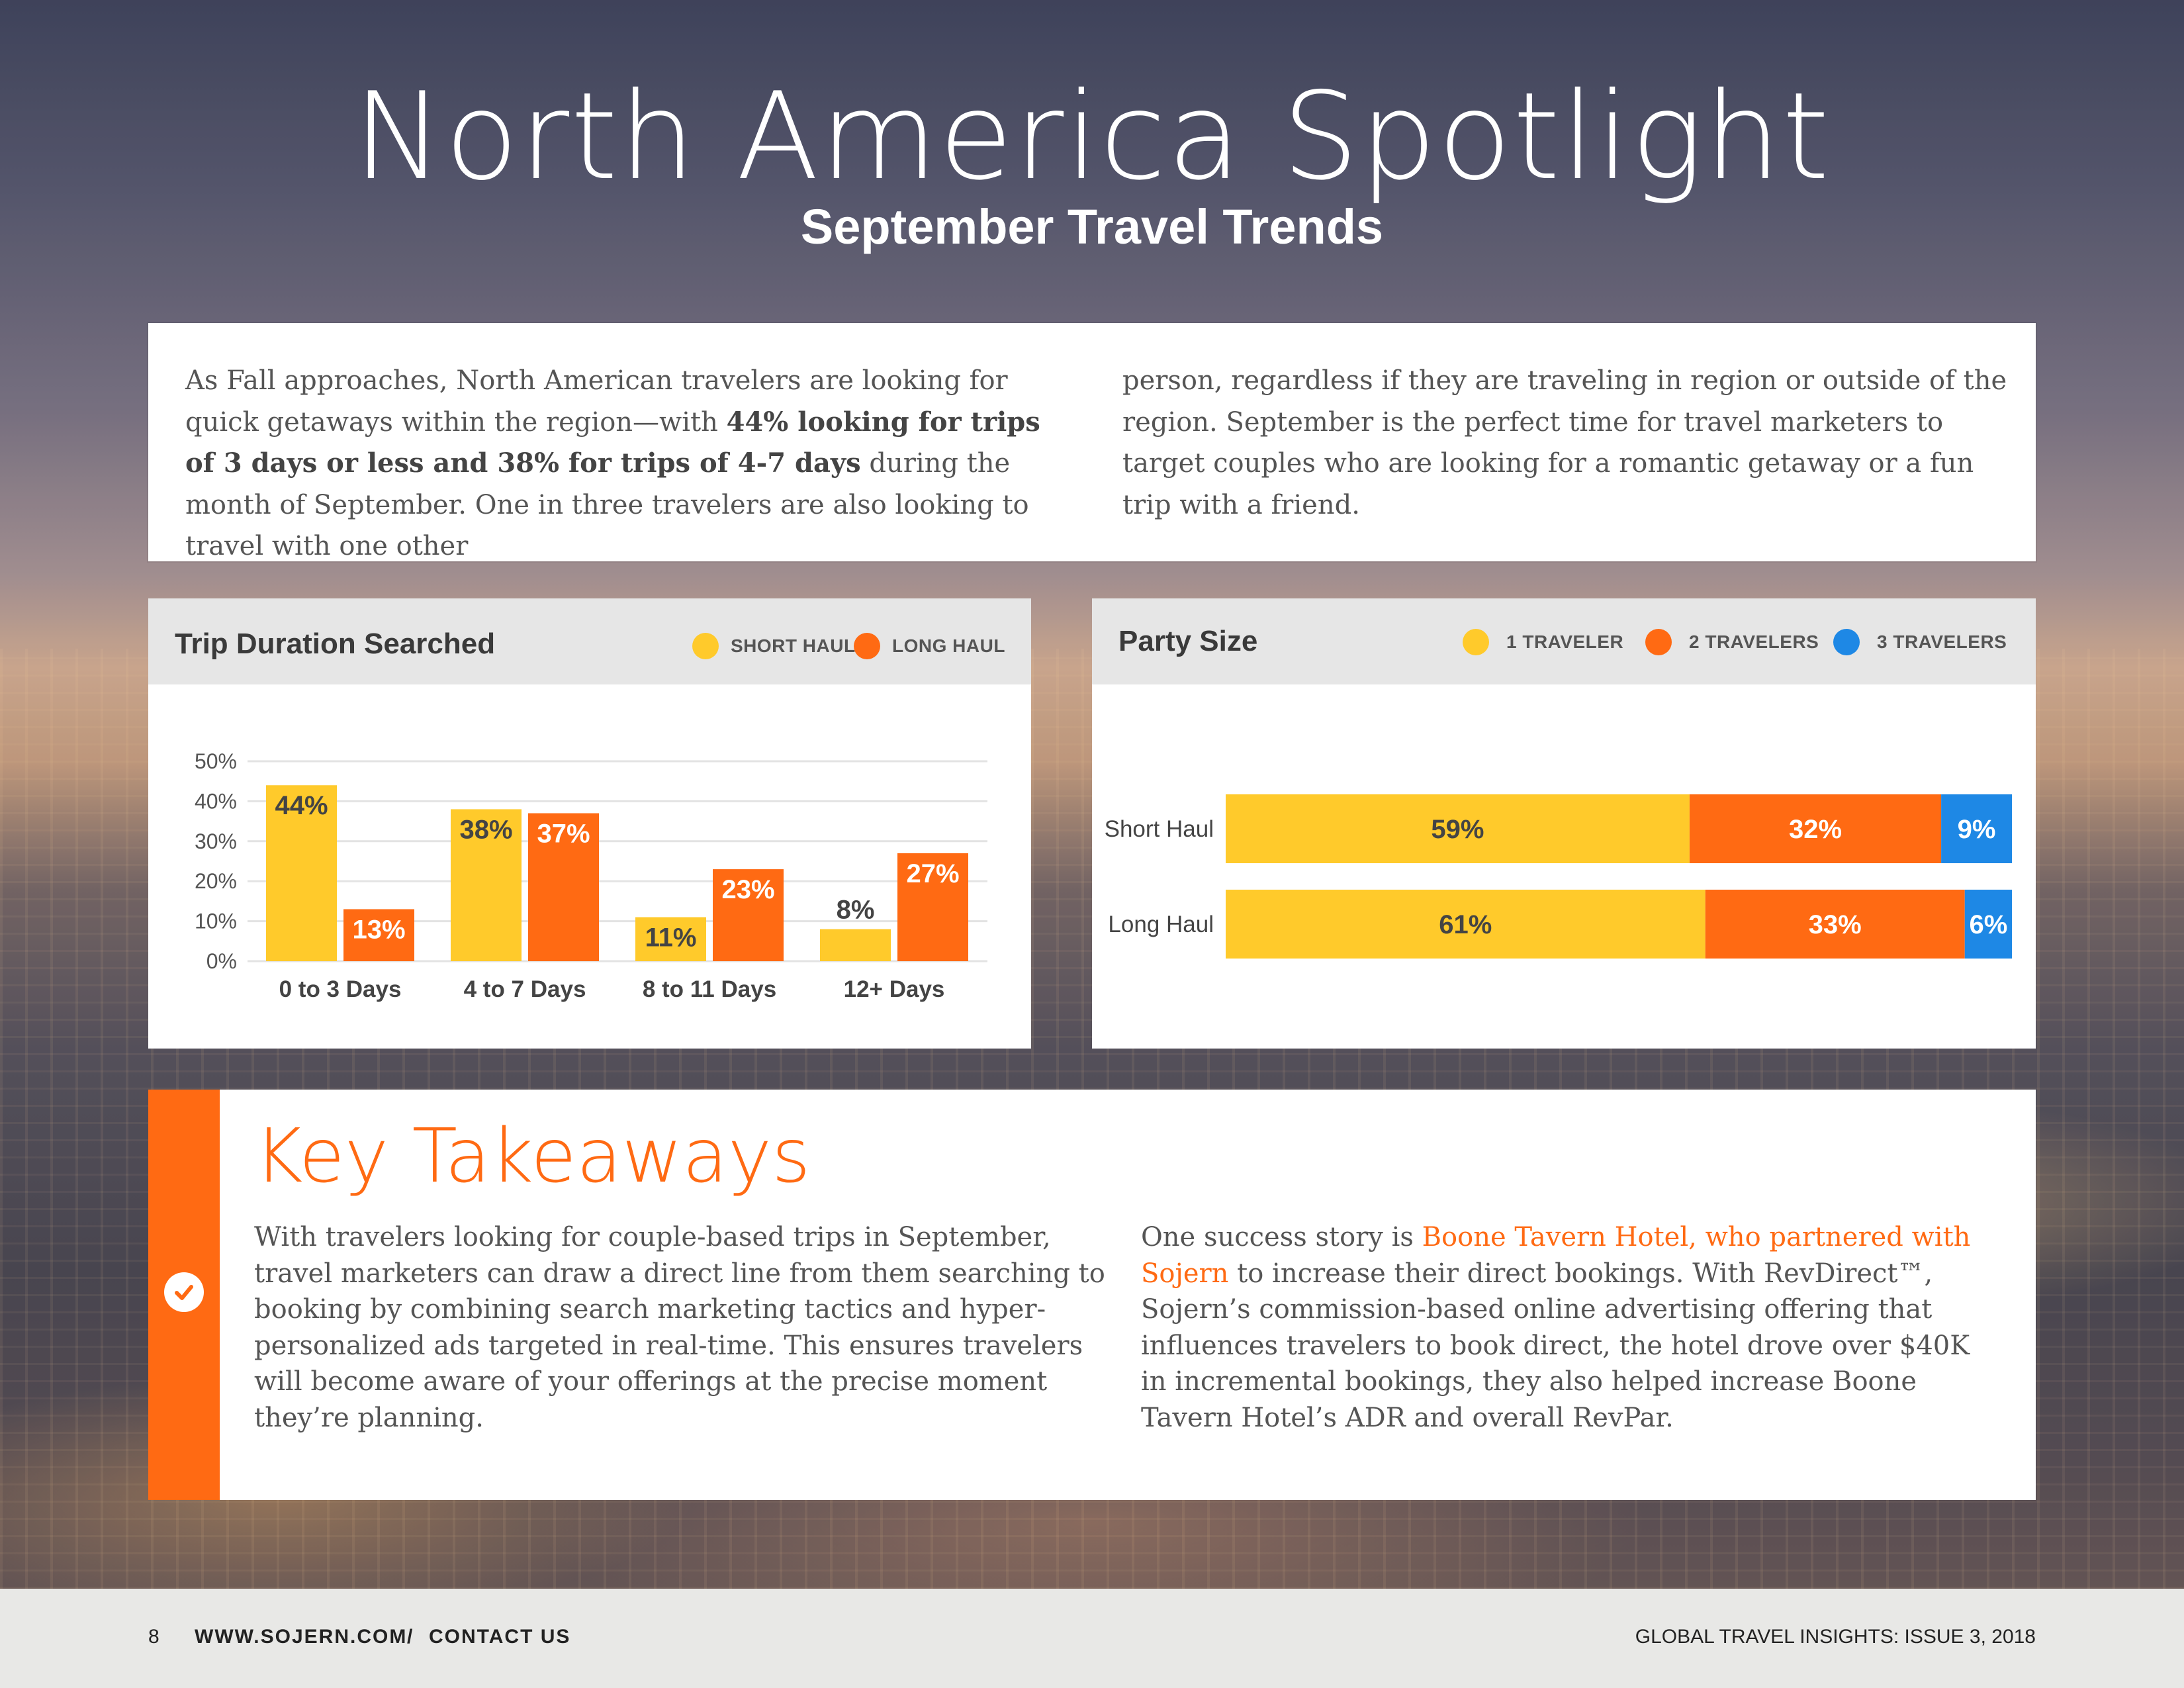 This screenshot has height=1688, width=2184. I want to click on one-traveler-dot-icon, so click(1476, 642).